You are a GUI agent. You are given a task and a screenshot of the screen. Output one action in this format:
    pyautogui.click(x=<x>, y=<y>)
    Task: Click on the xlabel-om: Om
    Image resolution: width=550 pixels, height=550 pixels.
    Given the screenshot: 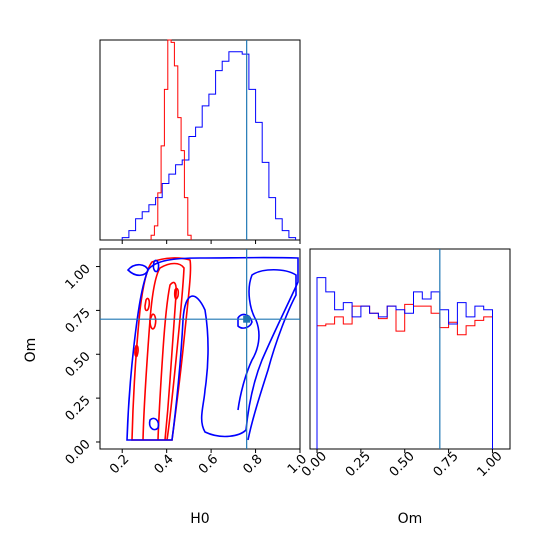 What is the action you would take?
    pyautogui.click(x=410, y=519)
    